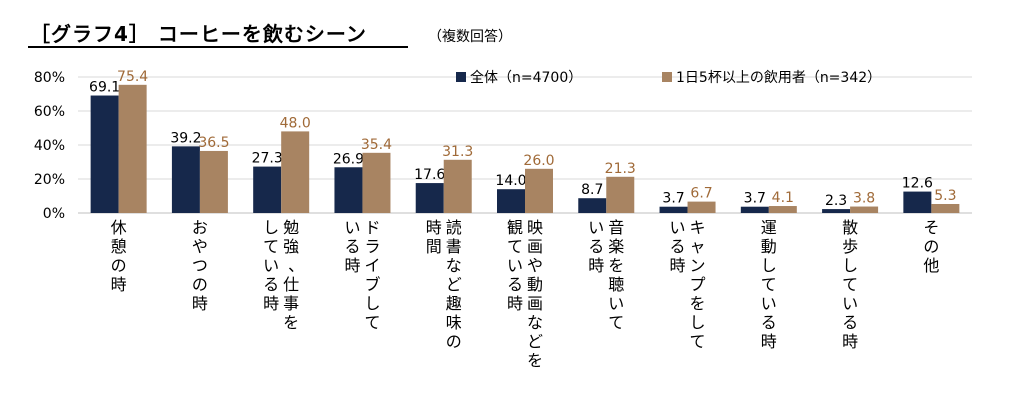  I want to click on category-label-char: 事, so click(291, 303).